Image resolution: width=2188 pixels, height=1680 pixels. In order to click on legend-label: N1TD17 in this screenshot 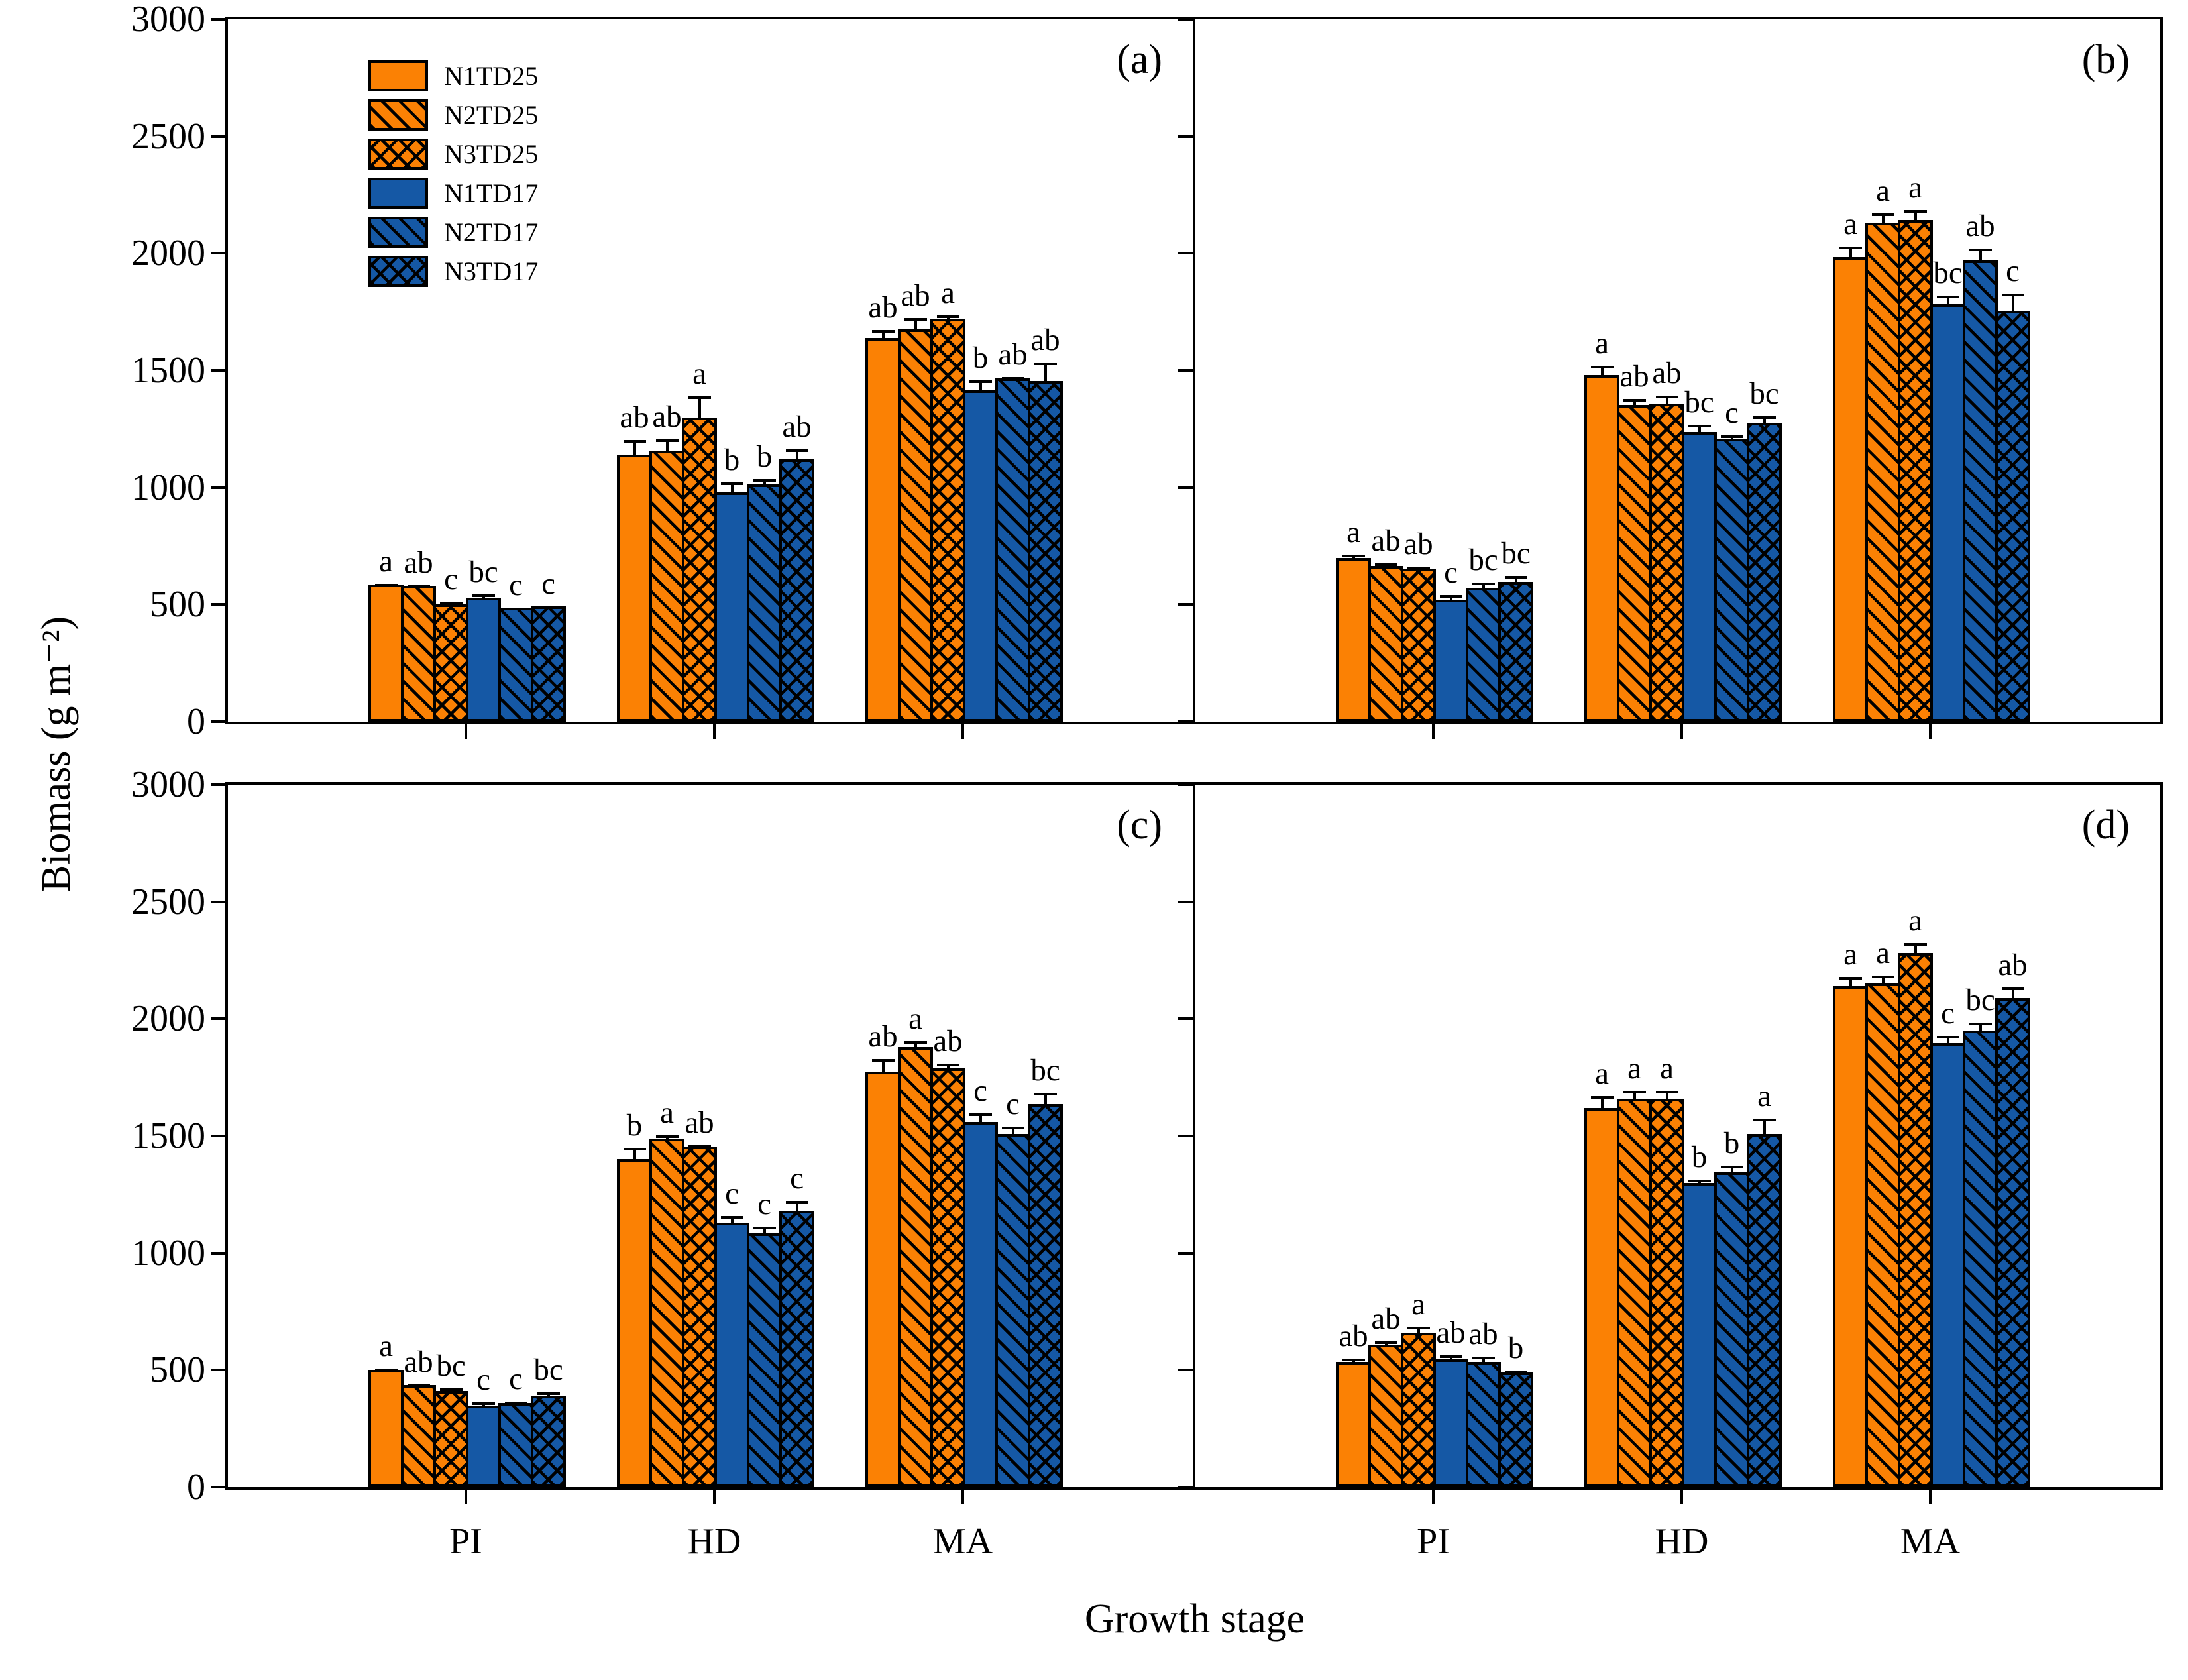, I will do `click(491, 193)`.